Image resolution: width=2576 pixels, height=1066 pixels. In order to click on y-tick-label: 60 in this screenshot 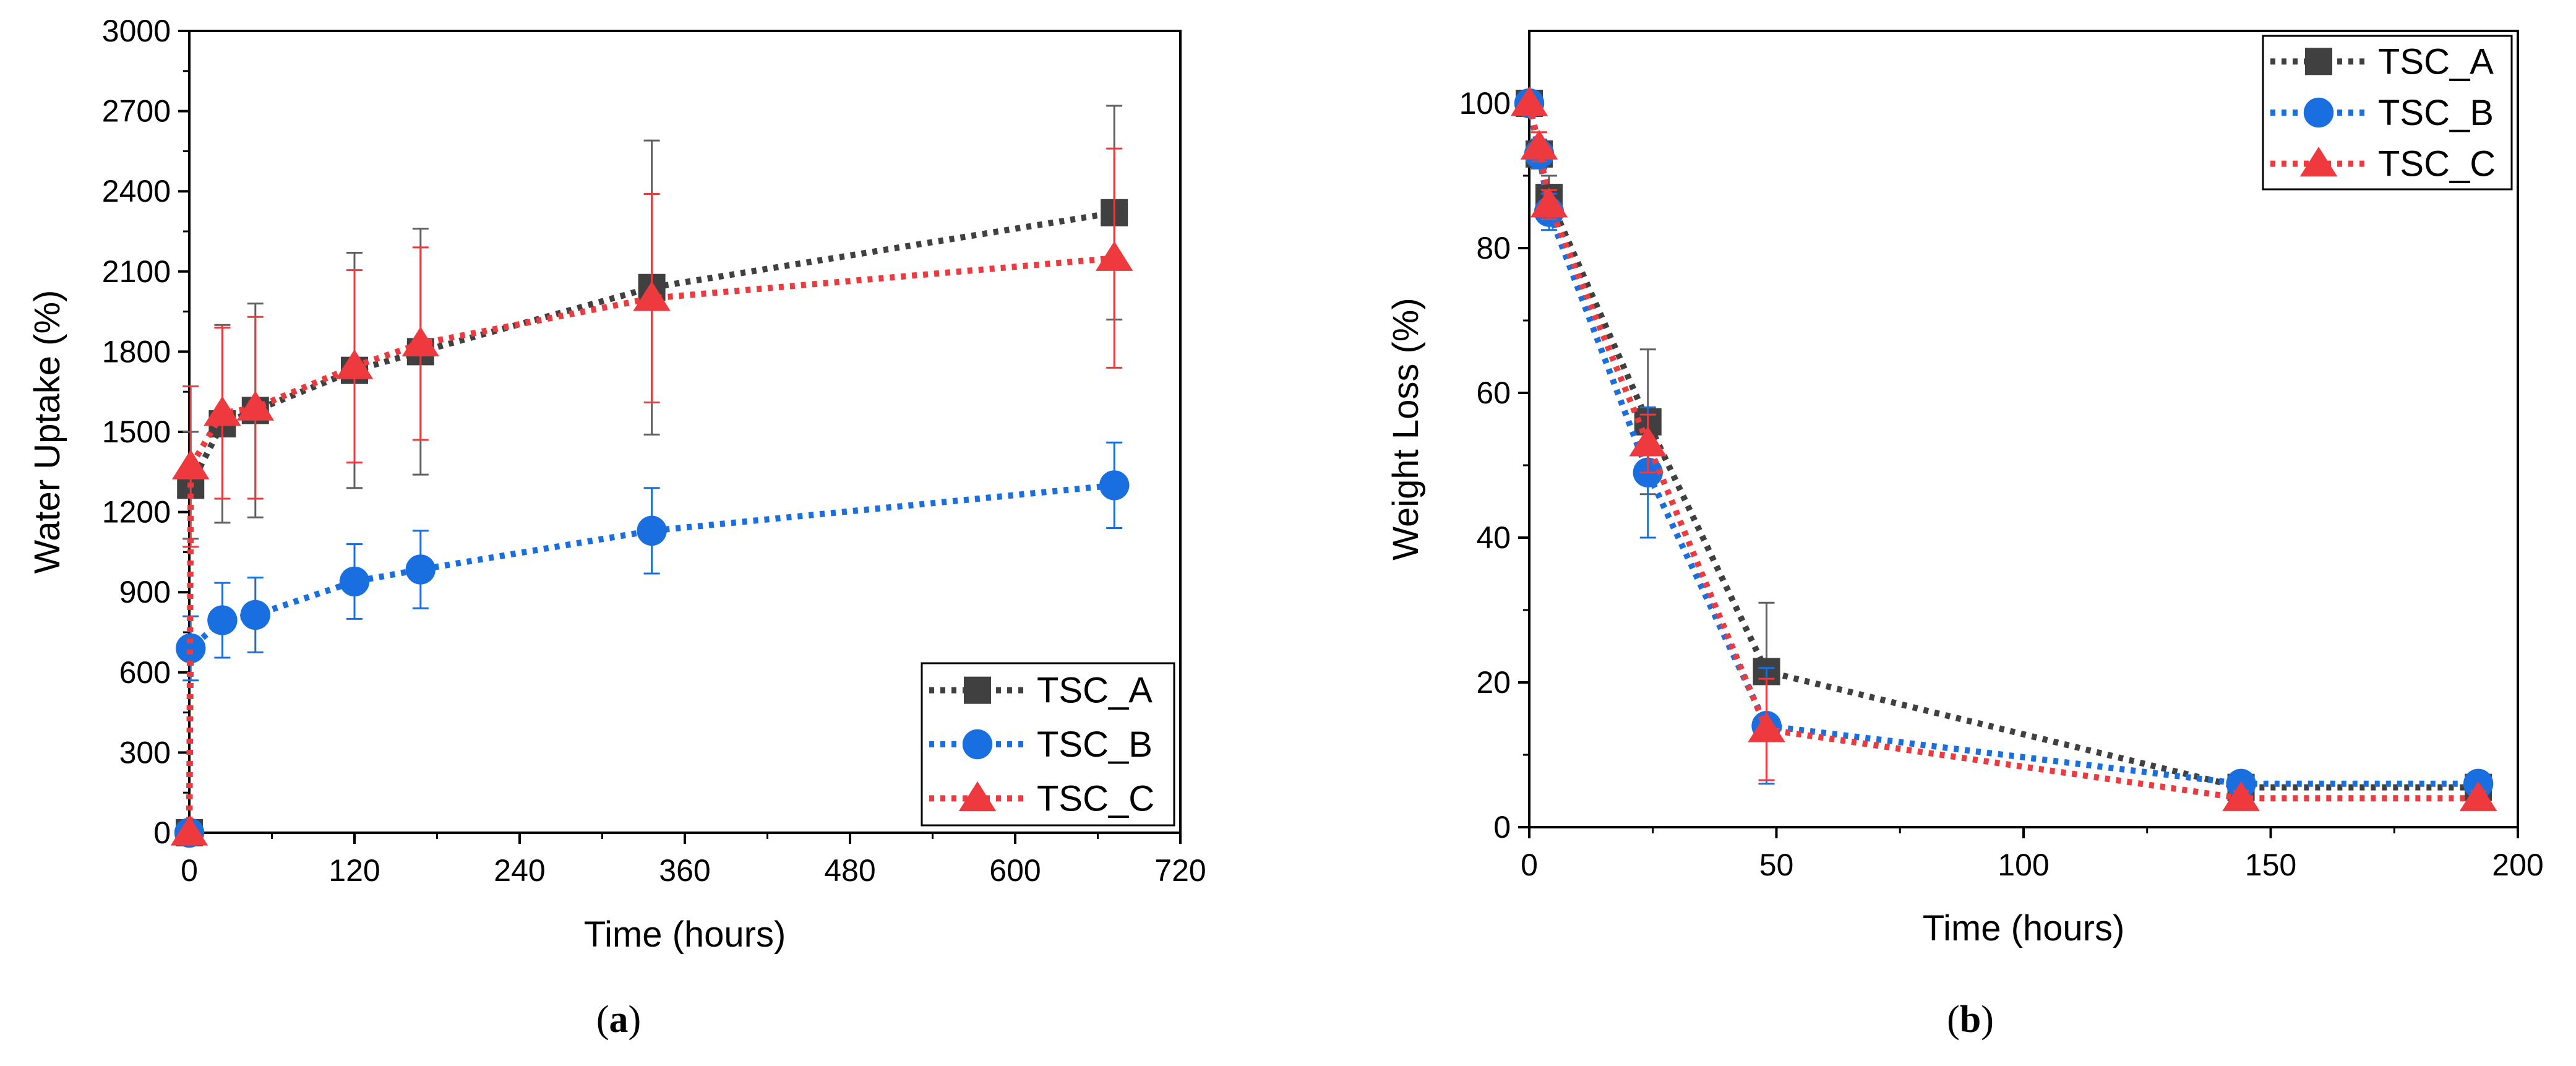, I will do `click(1493, 393)`.